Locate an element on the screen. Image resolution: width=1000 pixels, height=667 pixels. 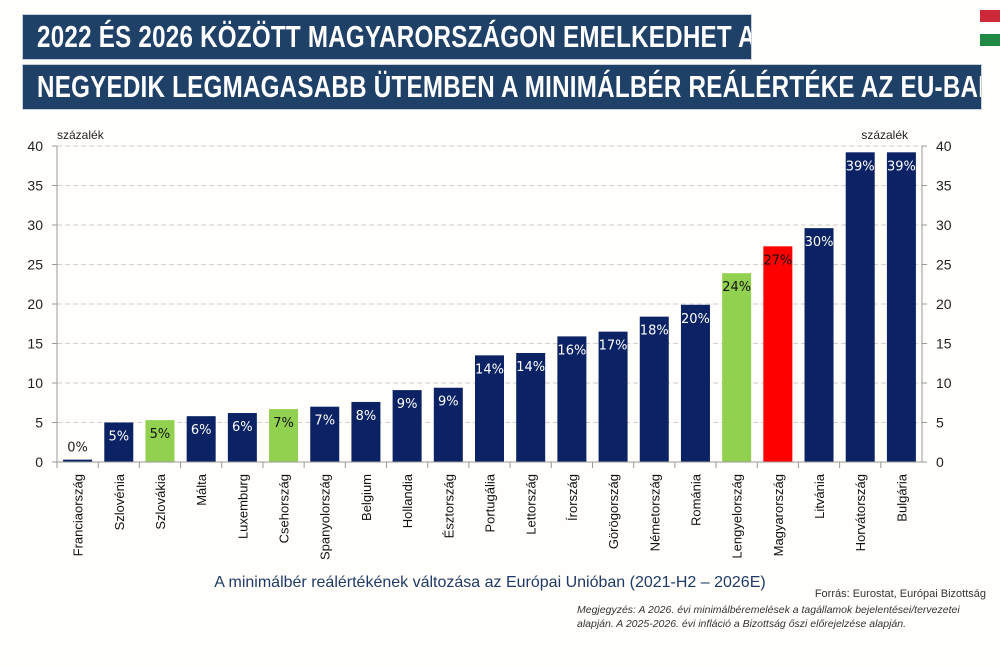
y-tick-label-right: 40 is located at coordinates (944, 146).